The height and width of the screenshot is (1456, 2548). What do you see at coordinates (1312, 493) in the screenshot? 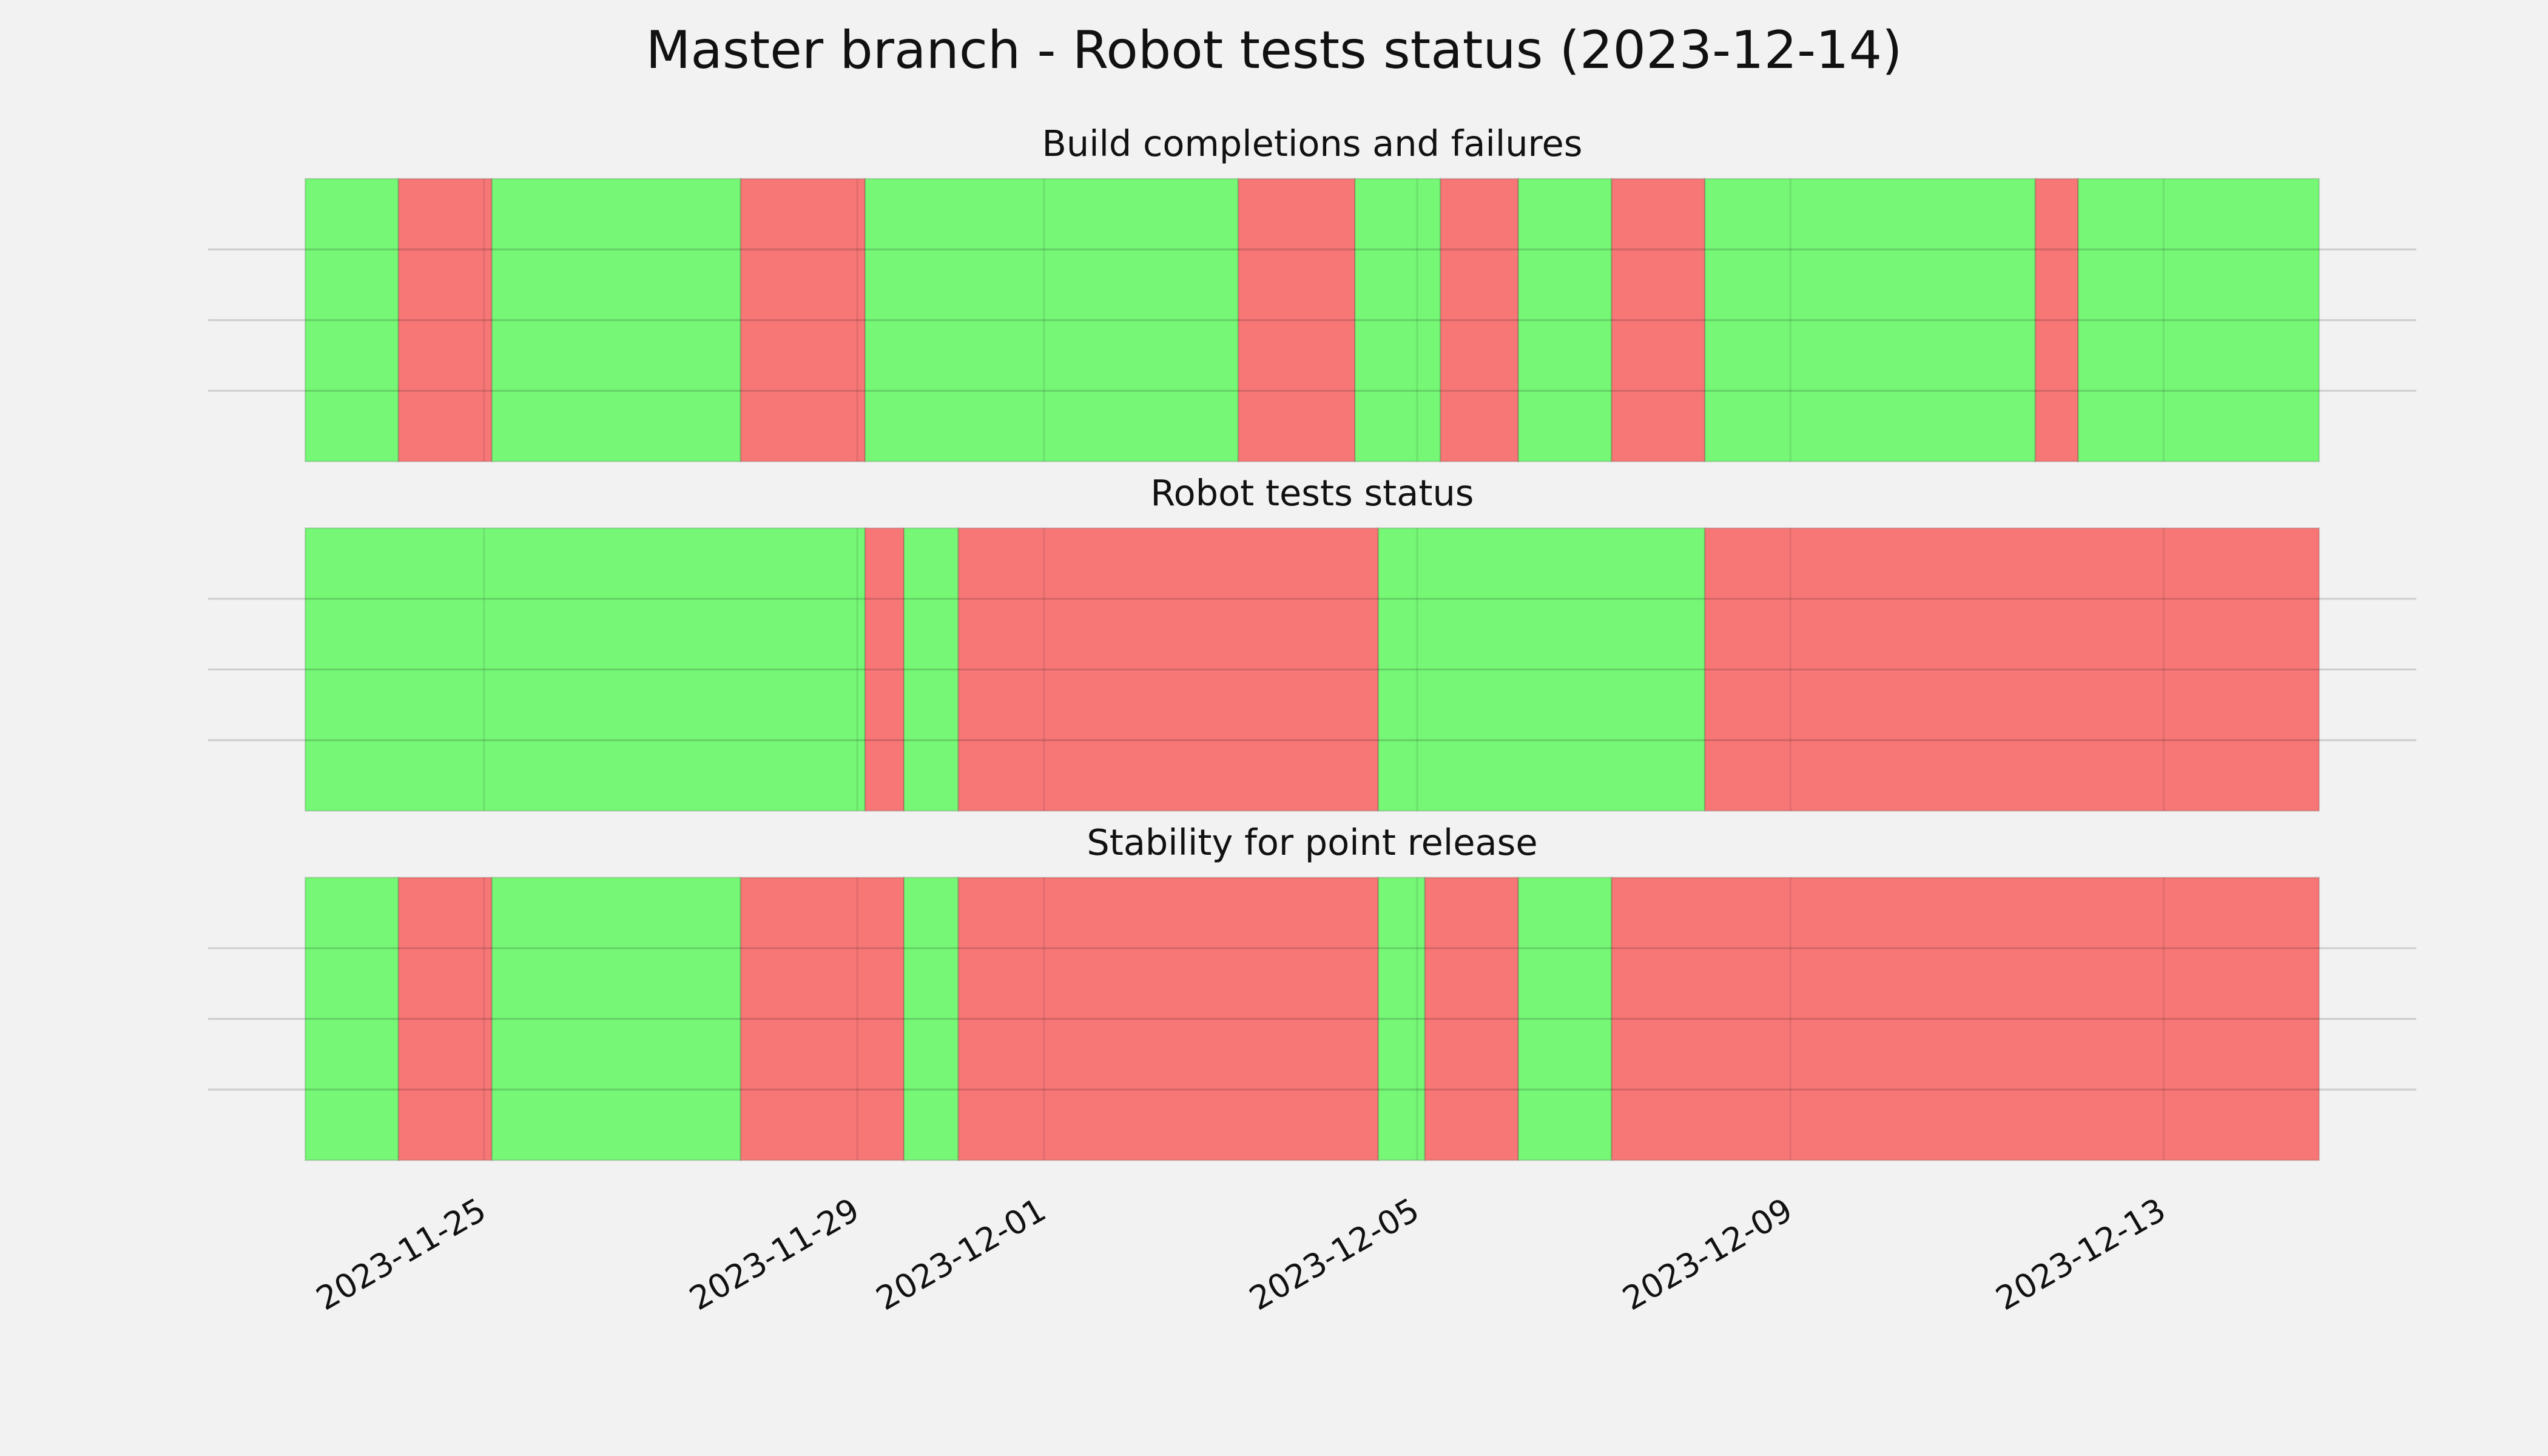
I see `panel-title: Robot tests status` at bounding box center [1312, 493].